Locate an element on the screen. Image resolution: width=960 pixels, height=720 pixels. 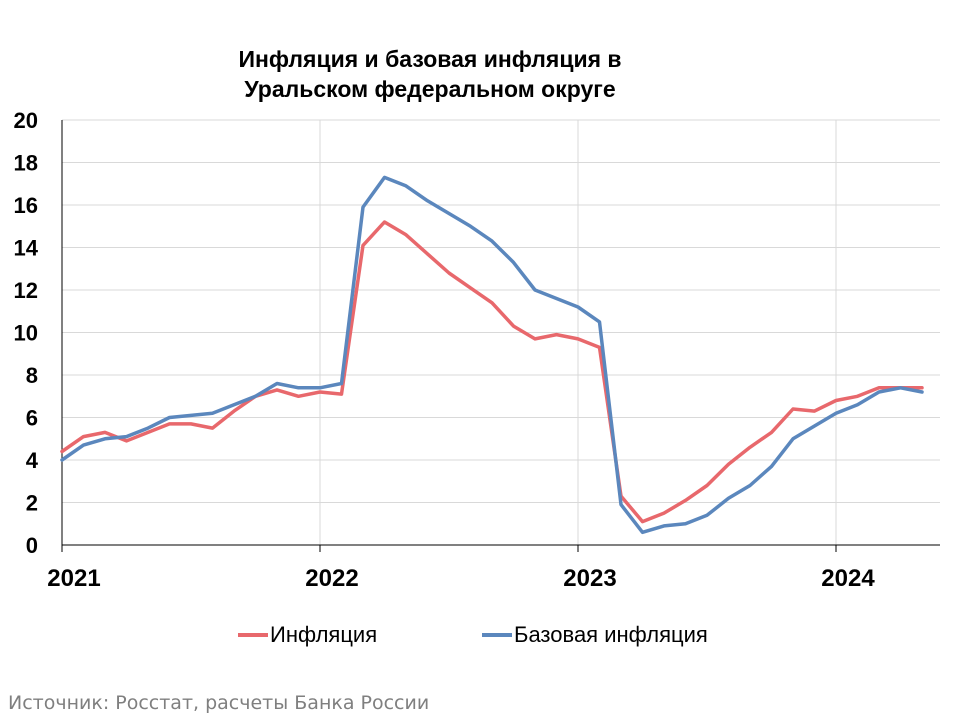
y-tick-label: 8 is located at coordinates (32, 375).